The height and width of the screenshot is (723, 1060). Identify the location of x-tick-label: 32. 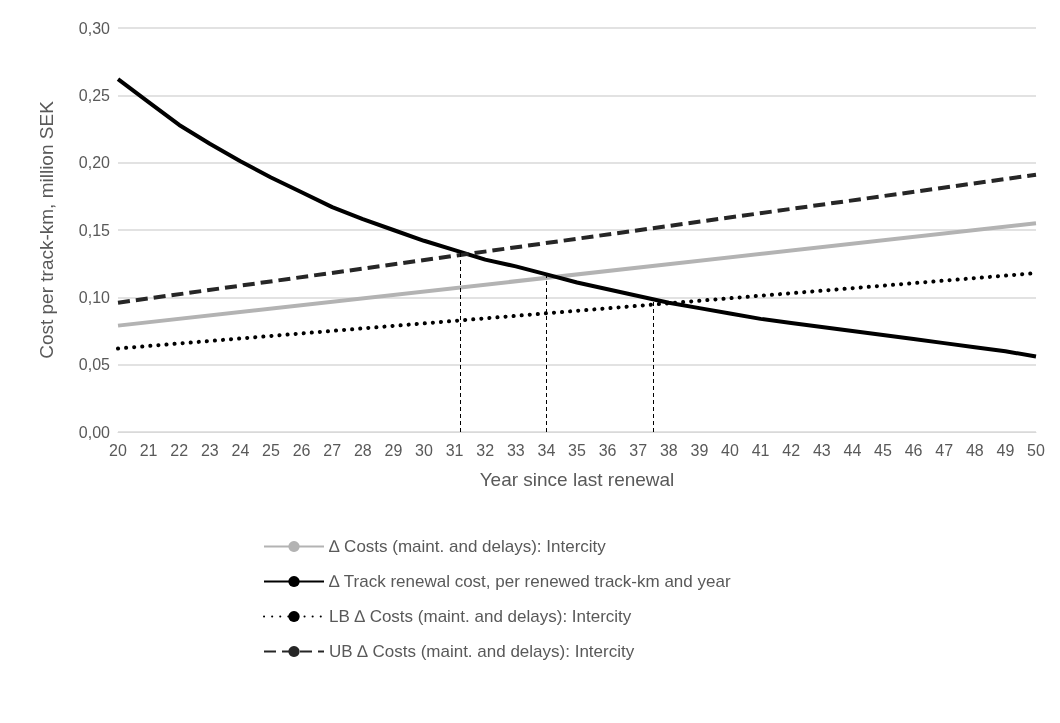
(485, 450).